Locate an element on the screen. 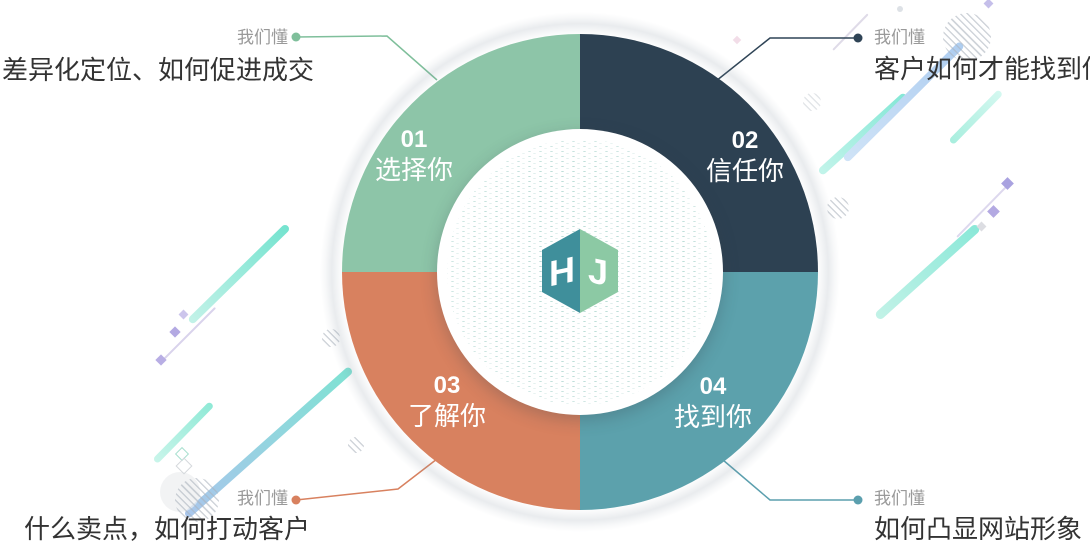 The width and height of the screenshot is (1090, 547). logo-letter-left: H is located at coordinates (562, 271).